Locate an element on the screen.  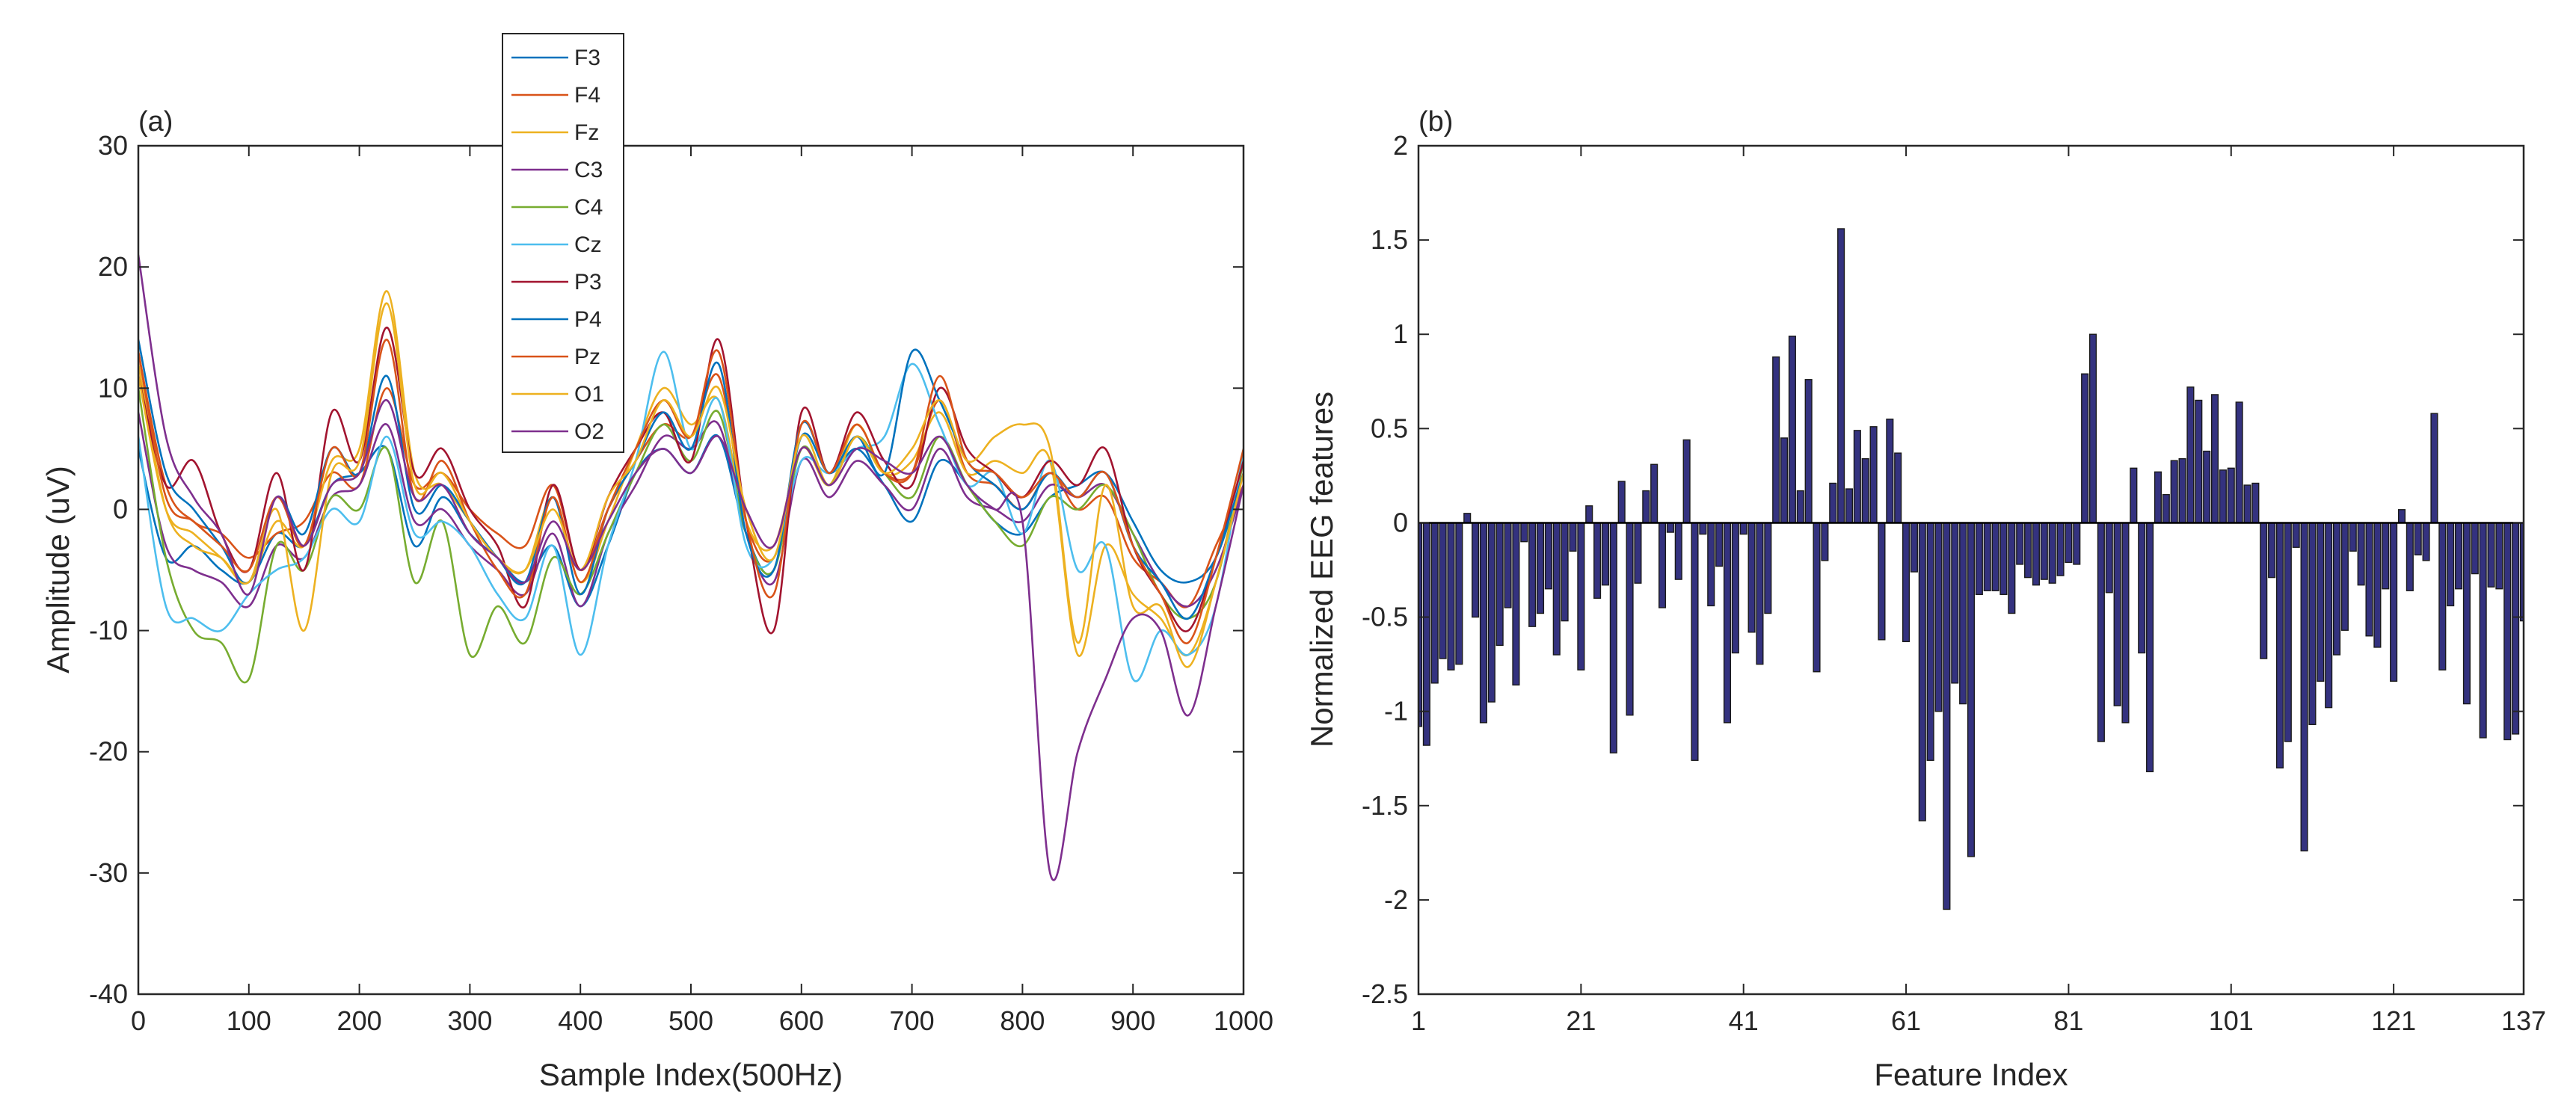
legend-label-pz: Pz is located at coordinates (587, 357).